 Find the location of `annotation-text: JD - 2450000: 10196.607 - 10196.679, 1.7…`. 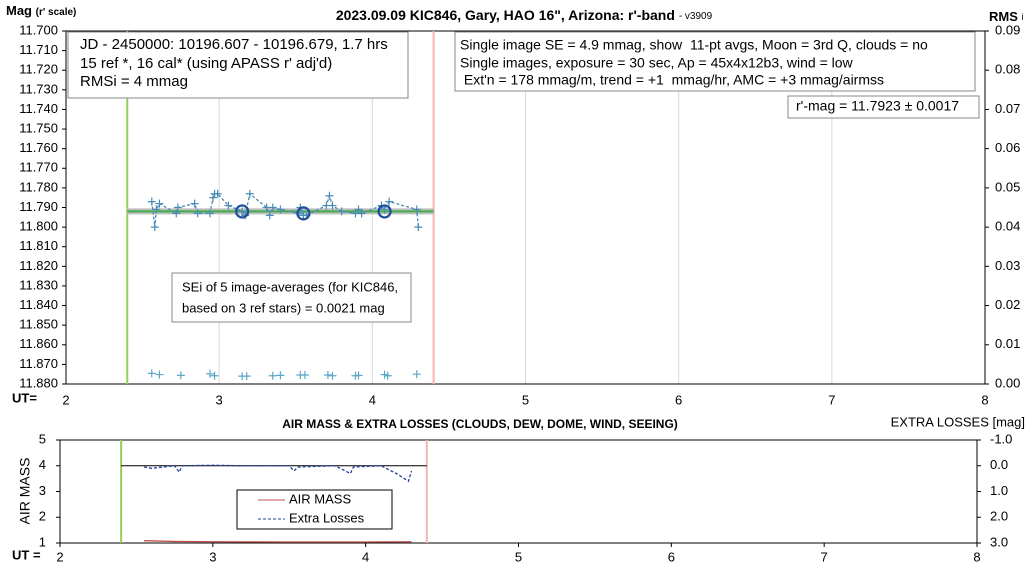

annotation-text: JD - 2450000: 10196.607 - 10196.679, 1.7… is located at coordinates (234, 44).